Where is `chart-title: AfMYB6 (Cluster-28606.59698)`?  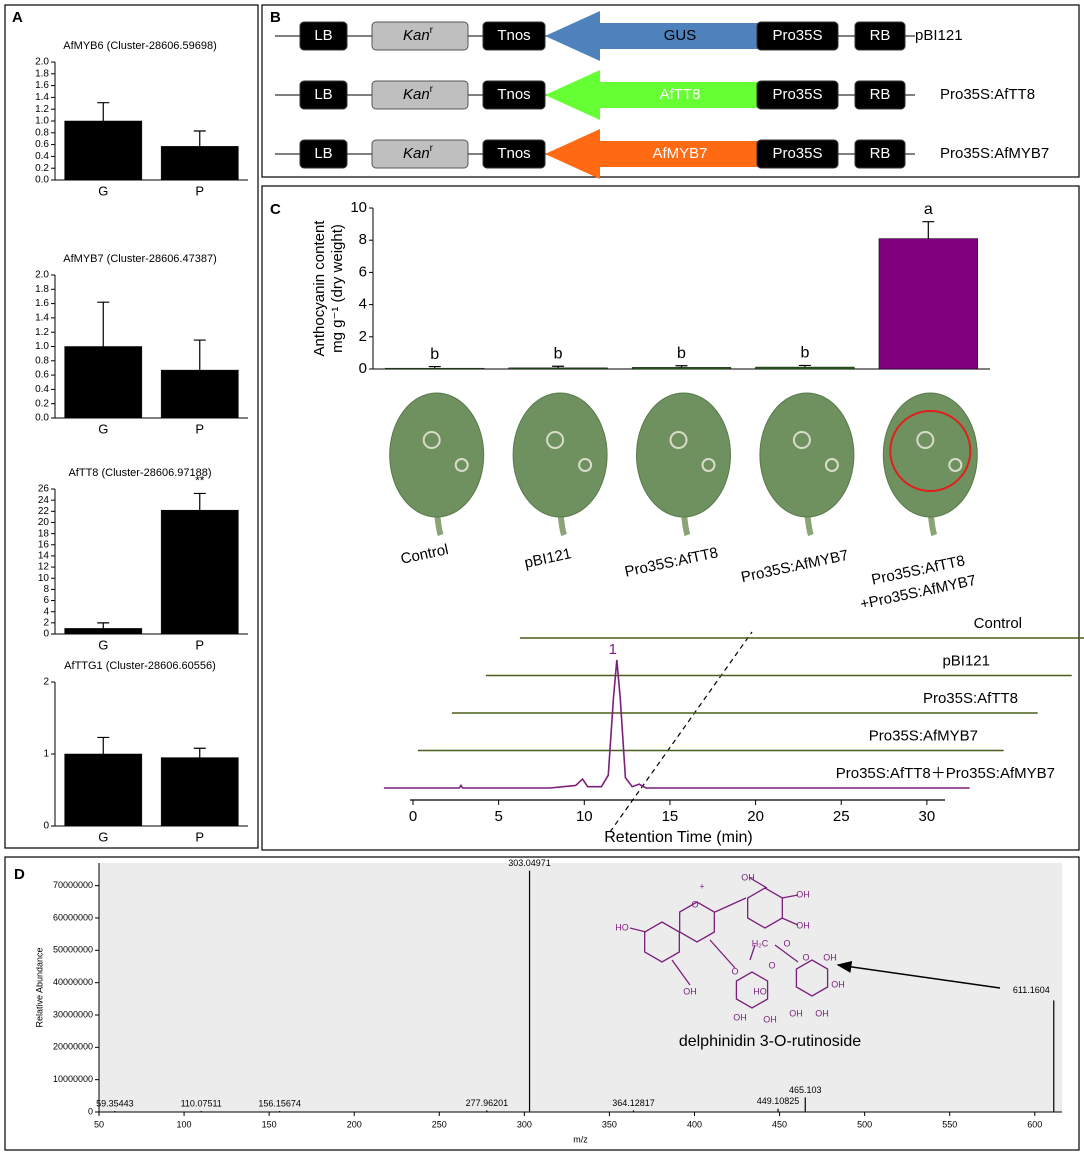 chart-title: AfMYB6 (Cluster-28606.59698) is located at coordinates (139, 46).